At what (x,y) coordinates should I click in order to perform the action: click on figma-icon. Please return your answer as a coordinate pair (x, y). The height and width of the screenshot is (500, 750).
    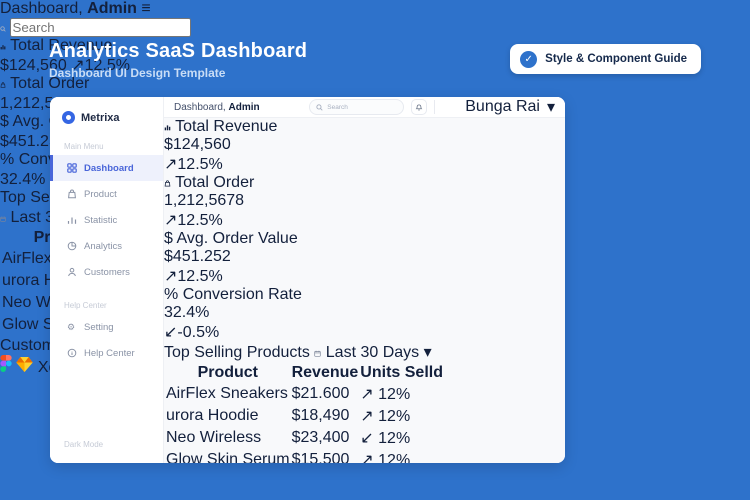
    Looking at the image, I should click on (8, 365).